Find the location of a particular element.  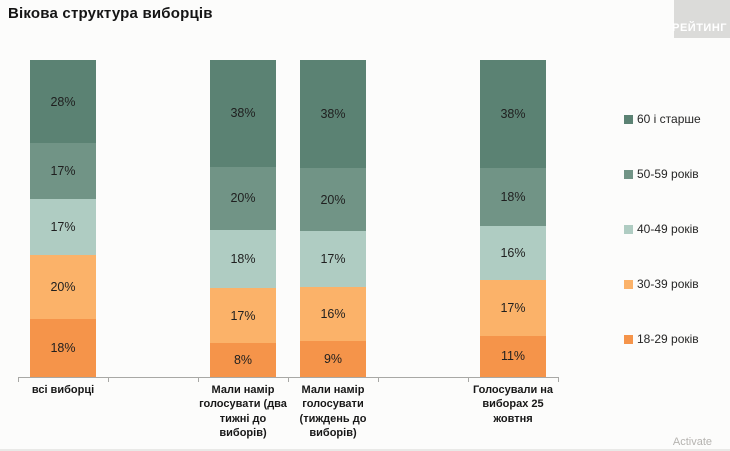

chart-title: Вікова структура виборців is located at coordinates (110, 13).